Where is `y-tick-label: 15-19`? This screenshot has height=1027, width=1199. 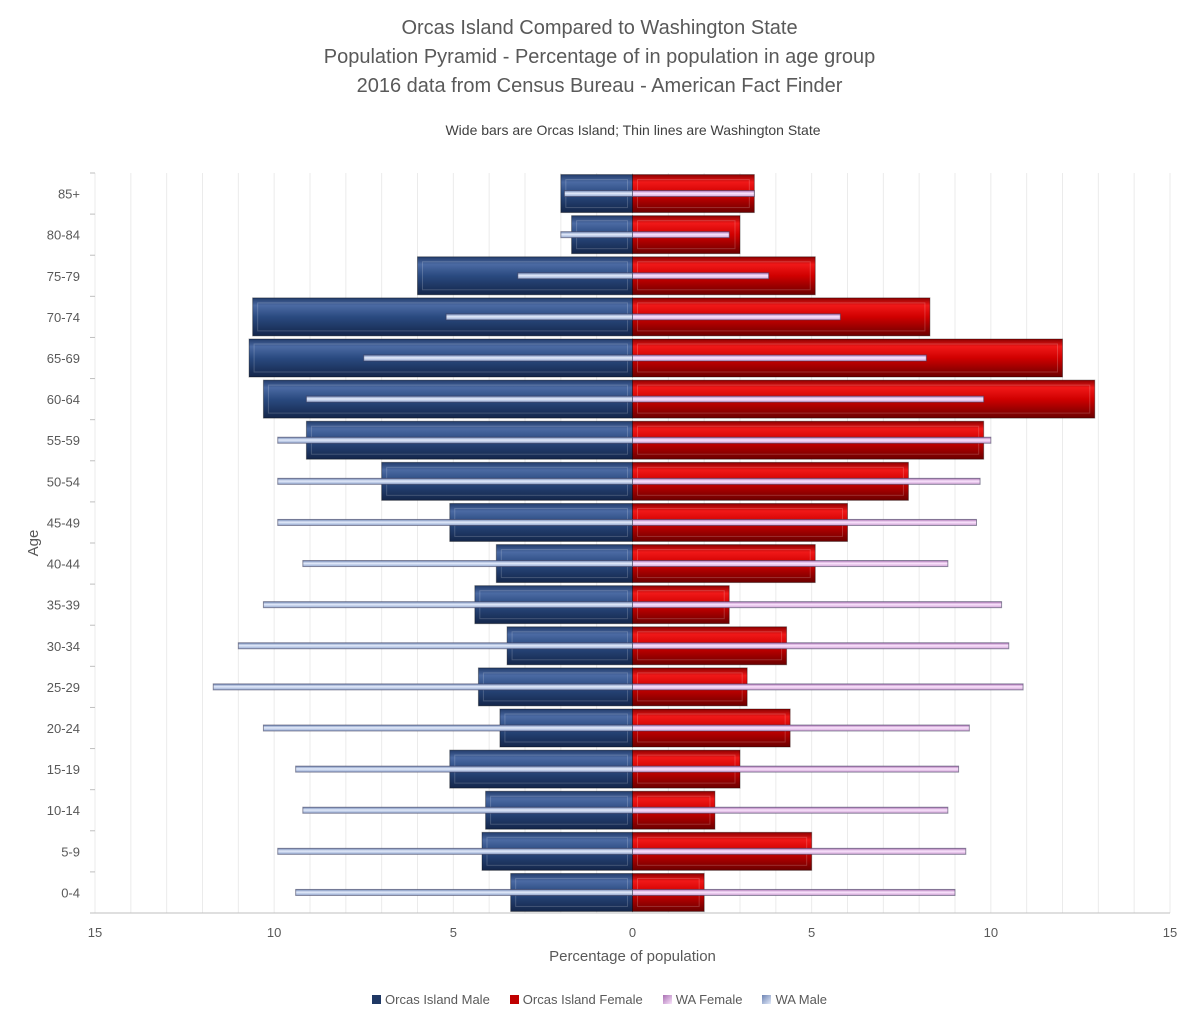 y-tick-label: 15-19 is located at coordinates (63, 769).